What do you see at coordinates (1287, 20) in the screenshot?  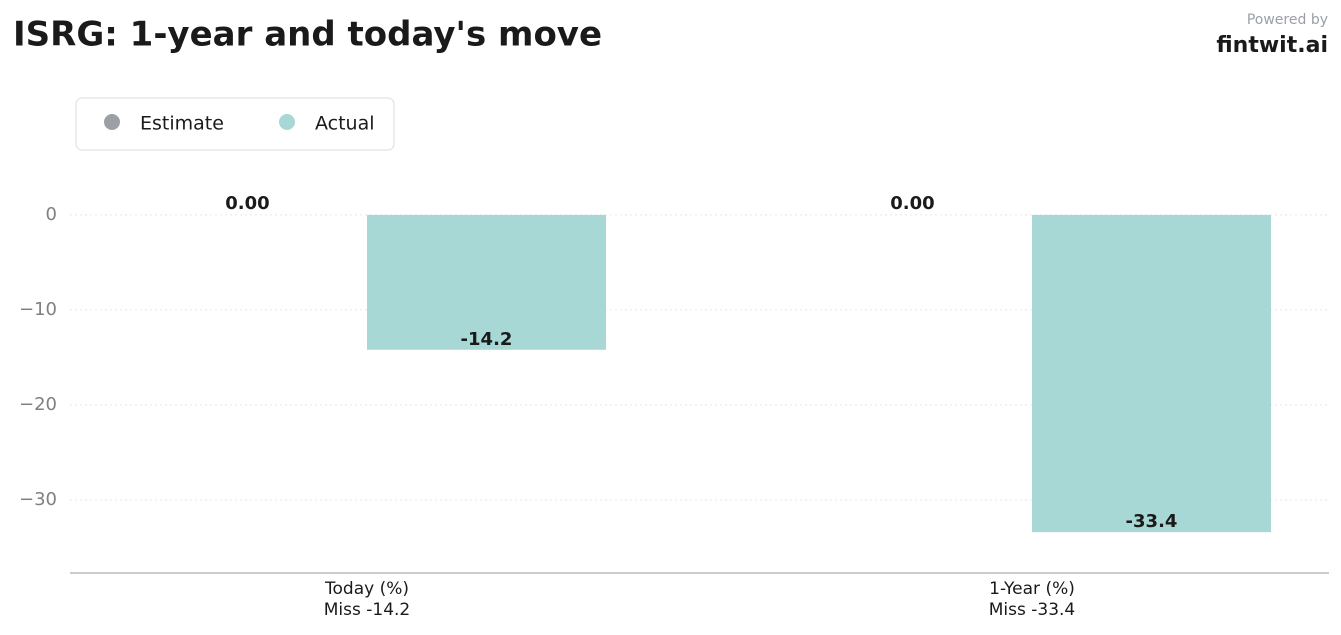 I see `brand-caption: Powered by` at bounding box center [1287, 20].